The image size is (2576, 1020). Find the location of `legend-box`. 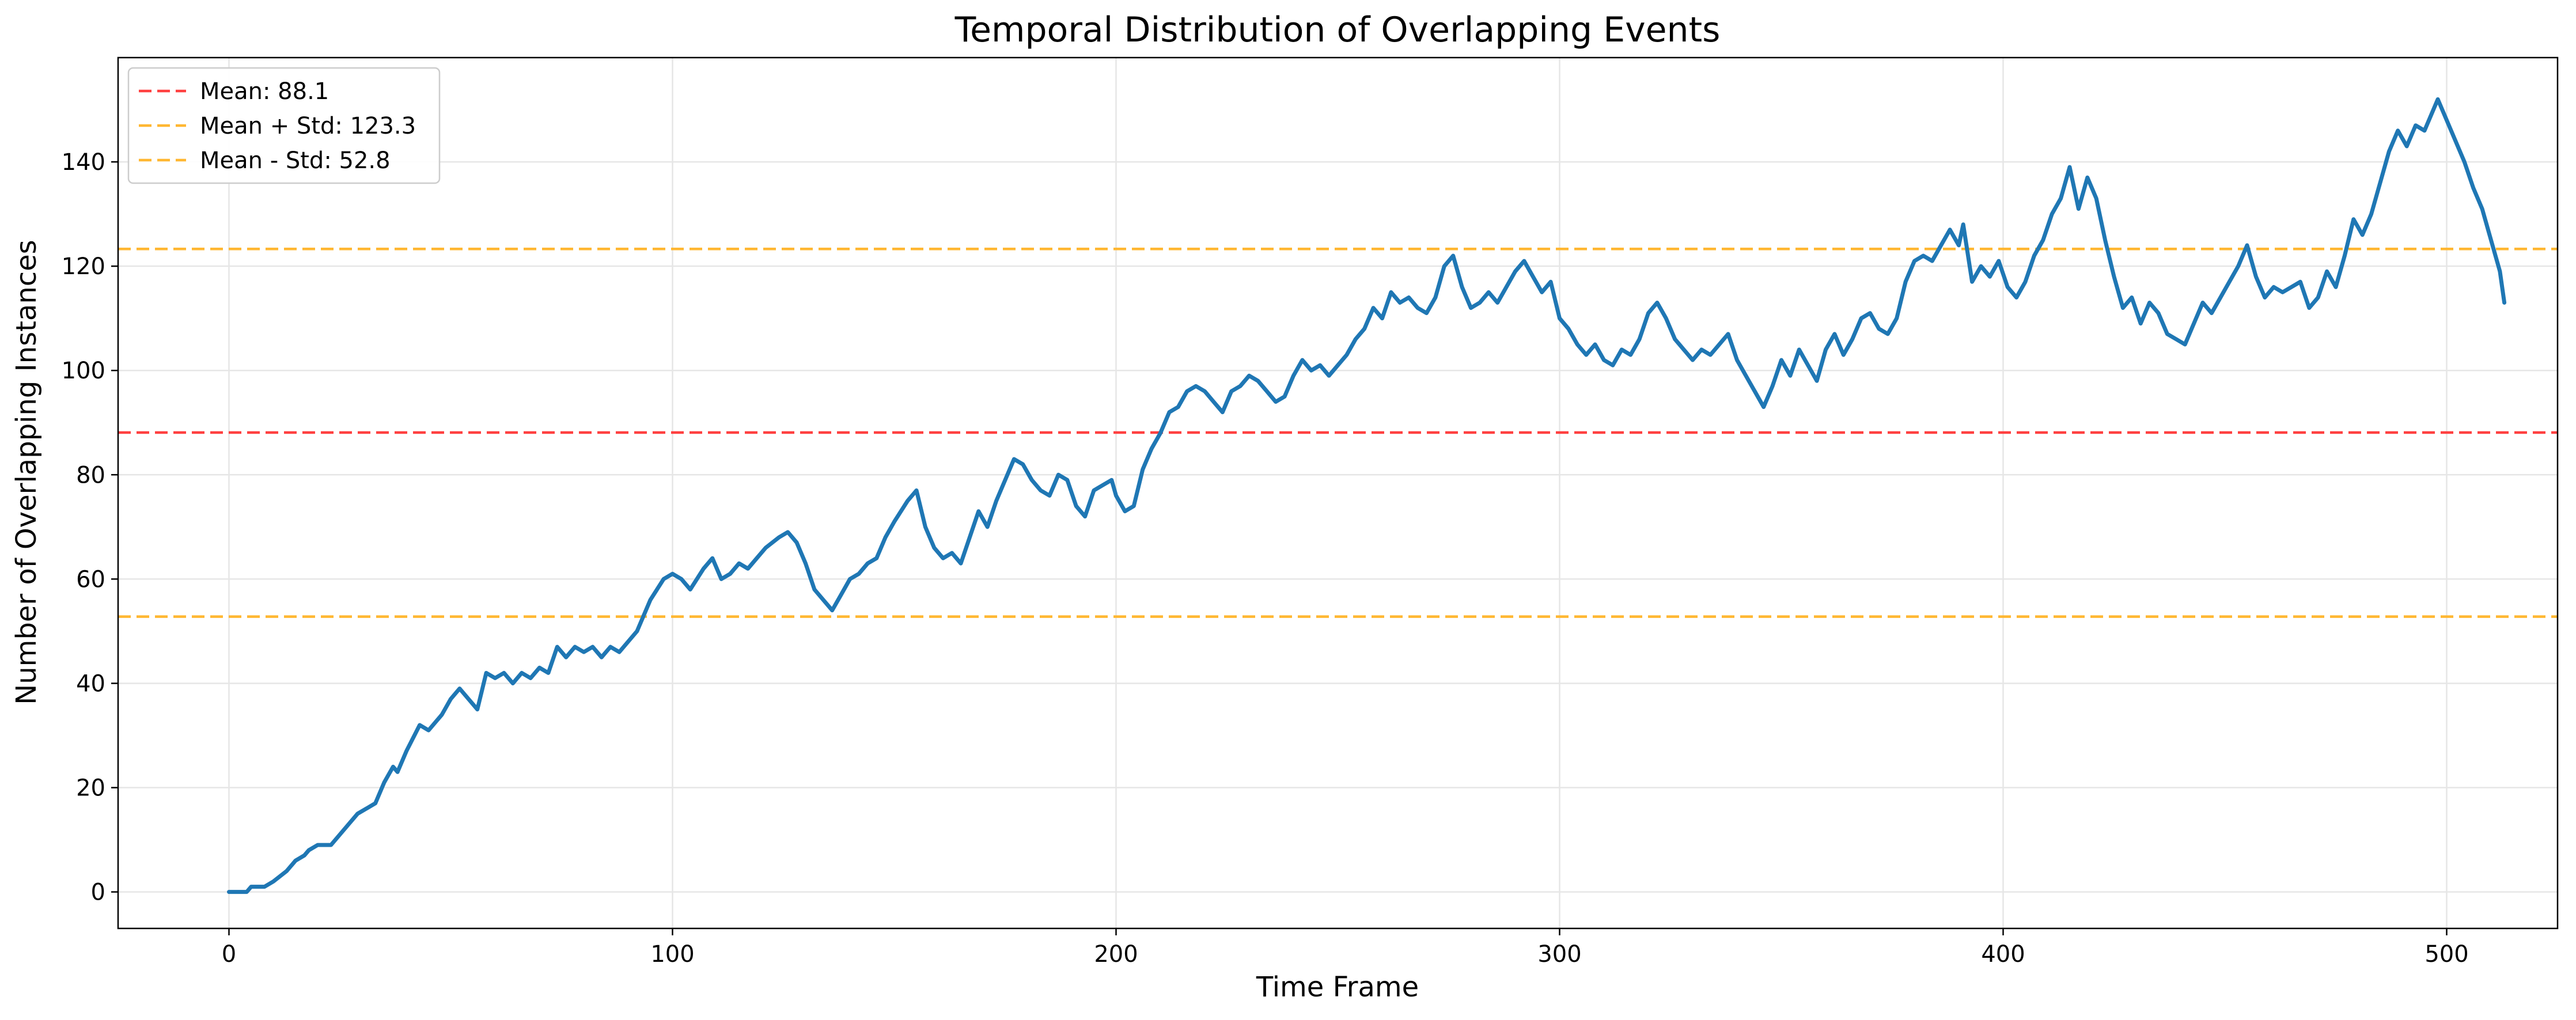

legend-box is located at coordinates (284, 126).